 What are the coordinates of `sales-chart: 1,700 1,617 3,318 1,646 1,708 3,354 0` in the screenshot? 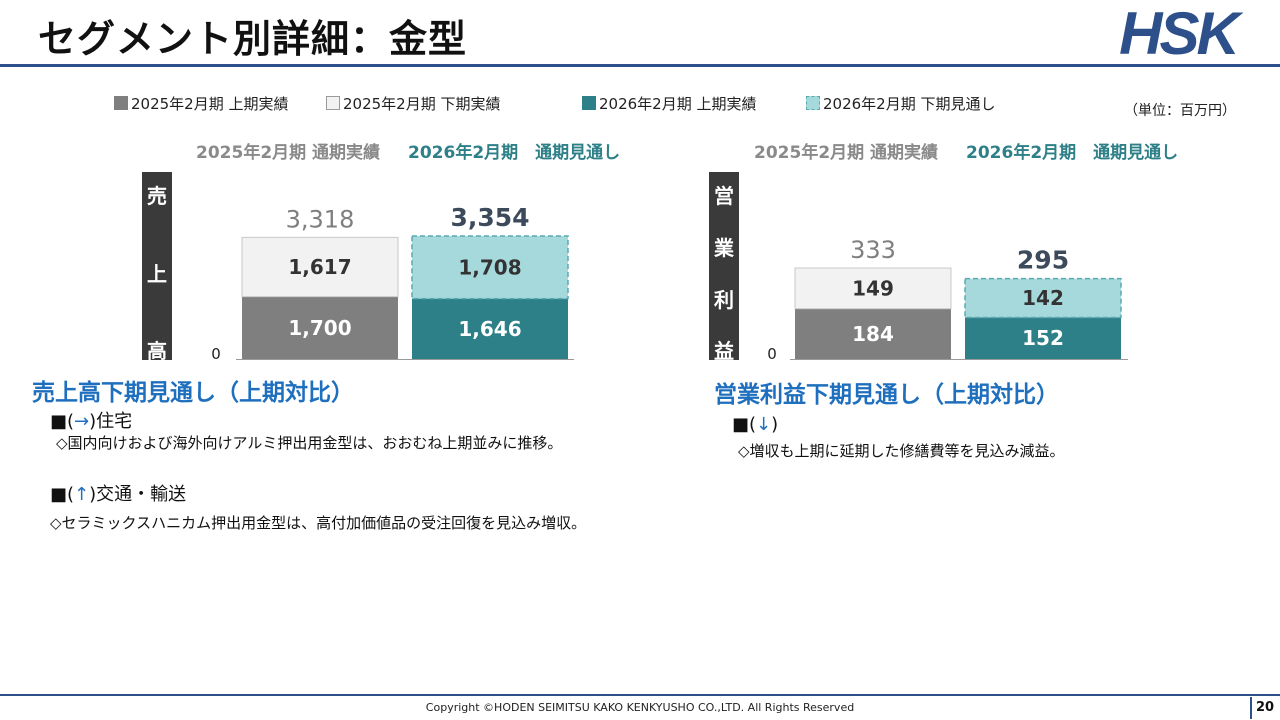 It's located at (395, 275).